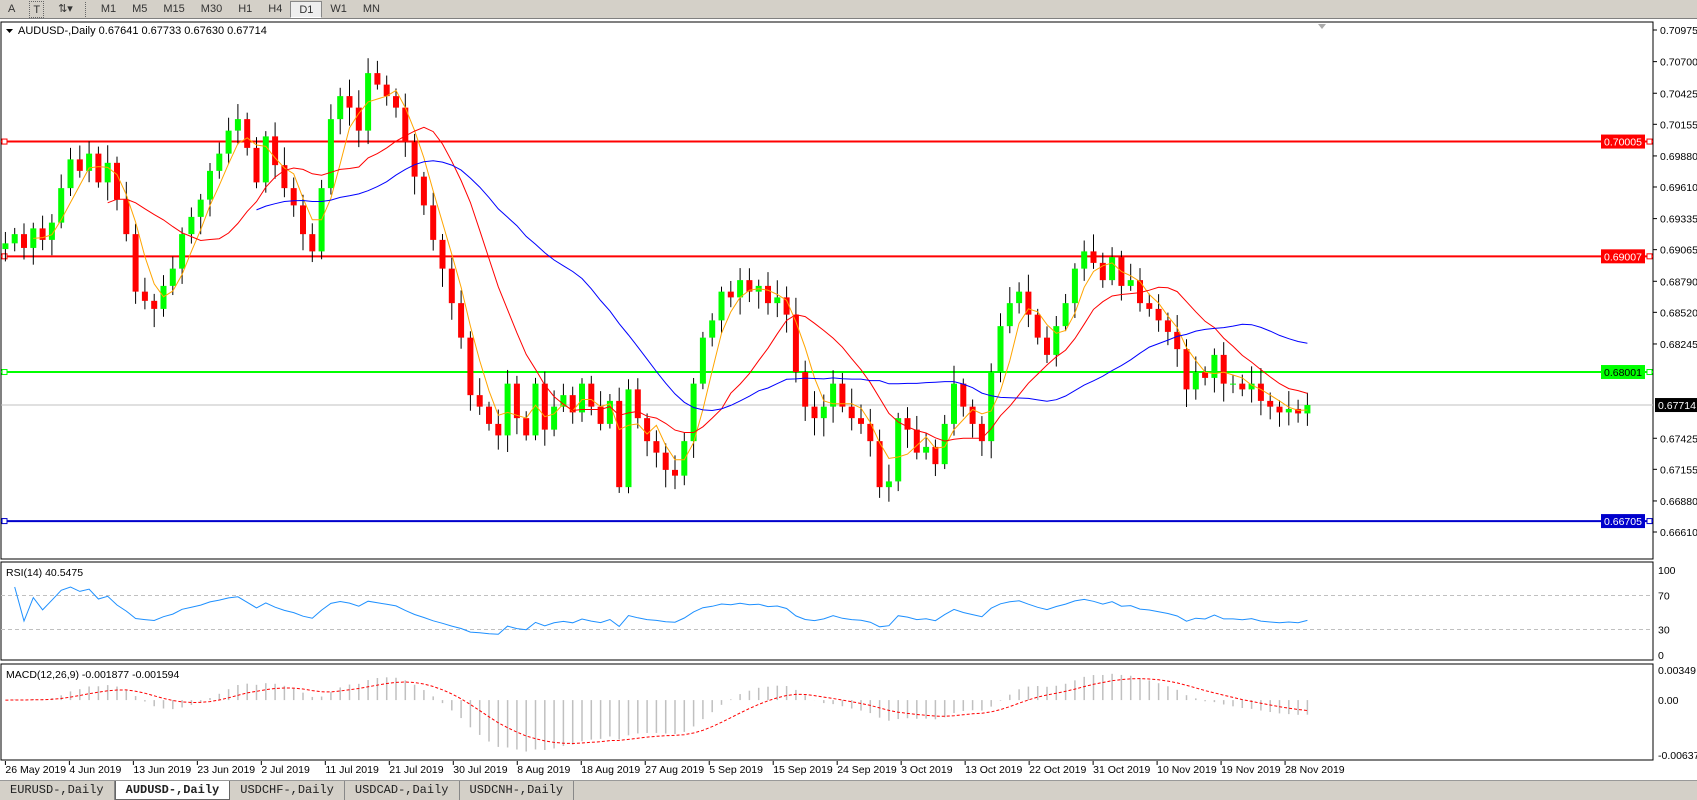  What do you see at coordinates (1187, 770) in the screenshot?
I see `date-label: 10 Nov 2019` at bounding box center [1187, 770].